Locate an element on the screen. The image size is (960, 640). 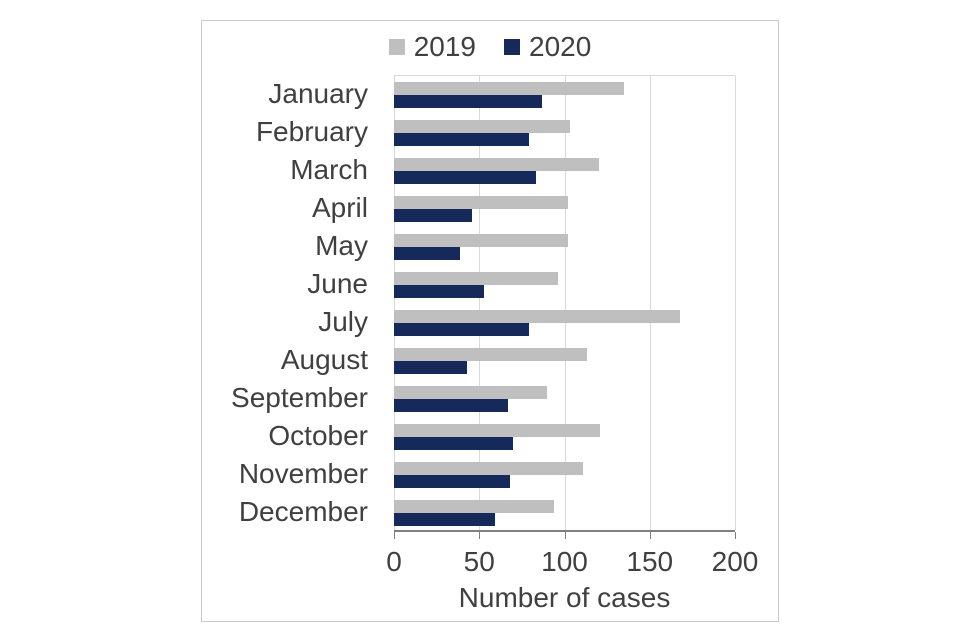
category-label-september: September is located at coordinates (299, 397).